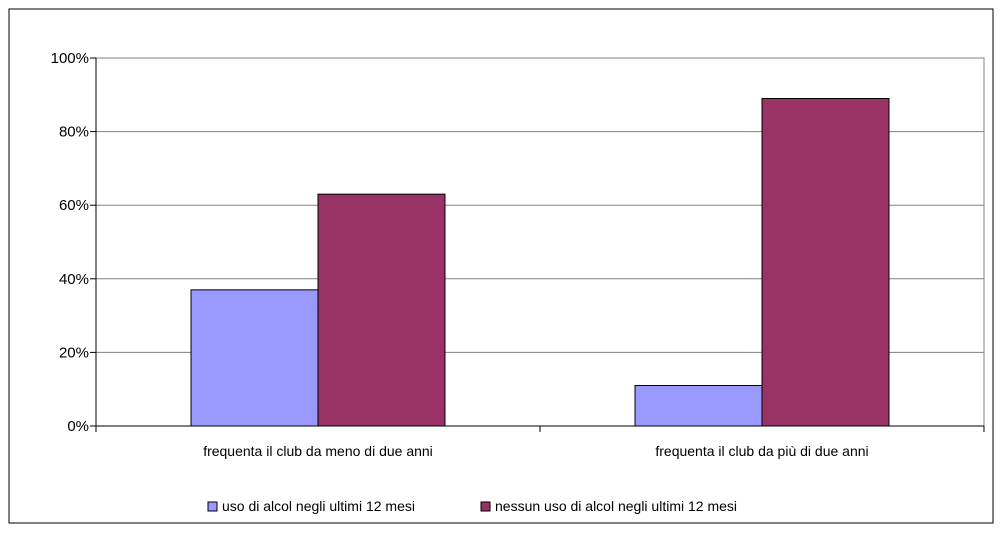  Describe the element at coordinates (485, 506) in the screenshot. I see `legend-swatch-nessun-uso` at that location.